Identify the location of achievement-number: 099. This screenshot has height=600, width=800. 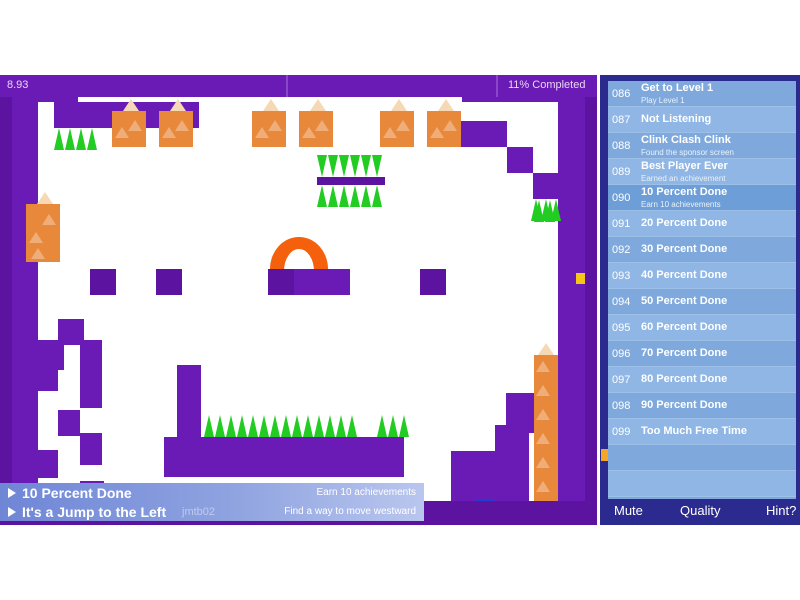
(621, 432).